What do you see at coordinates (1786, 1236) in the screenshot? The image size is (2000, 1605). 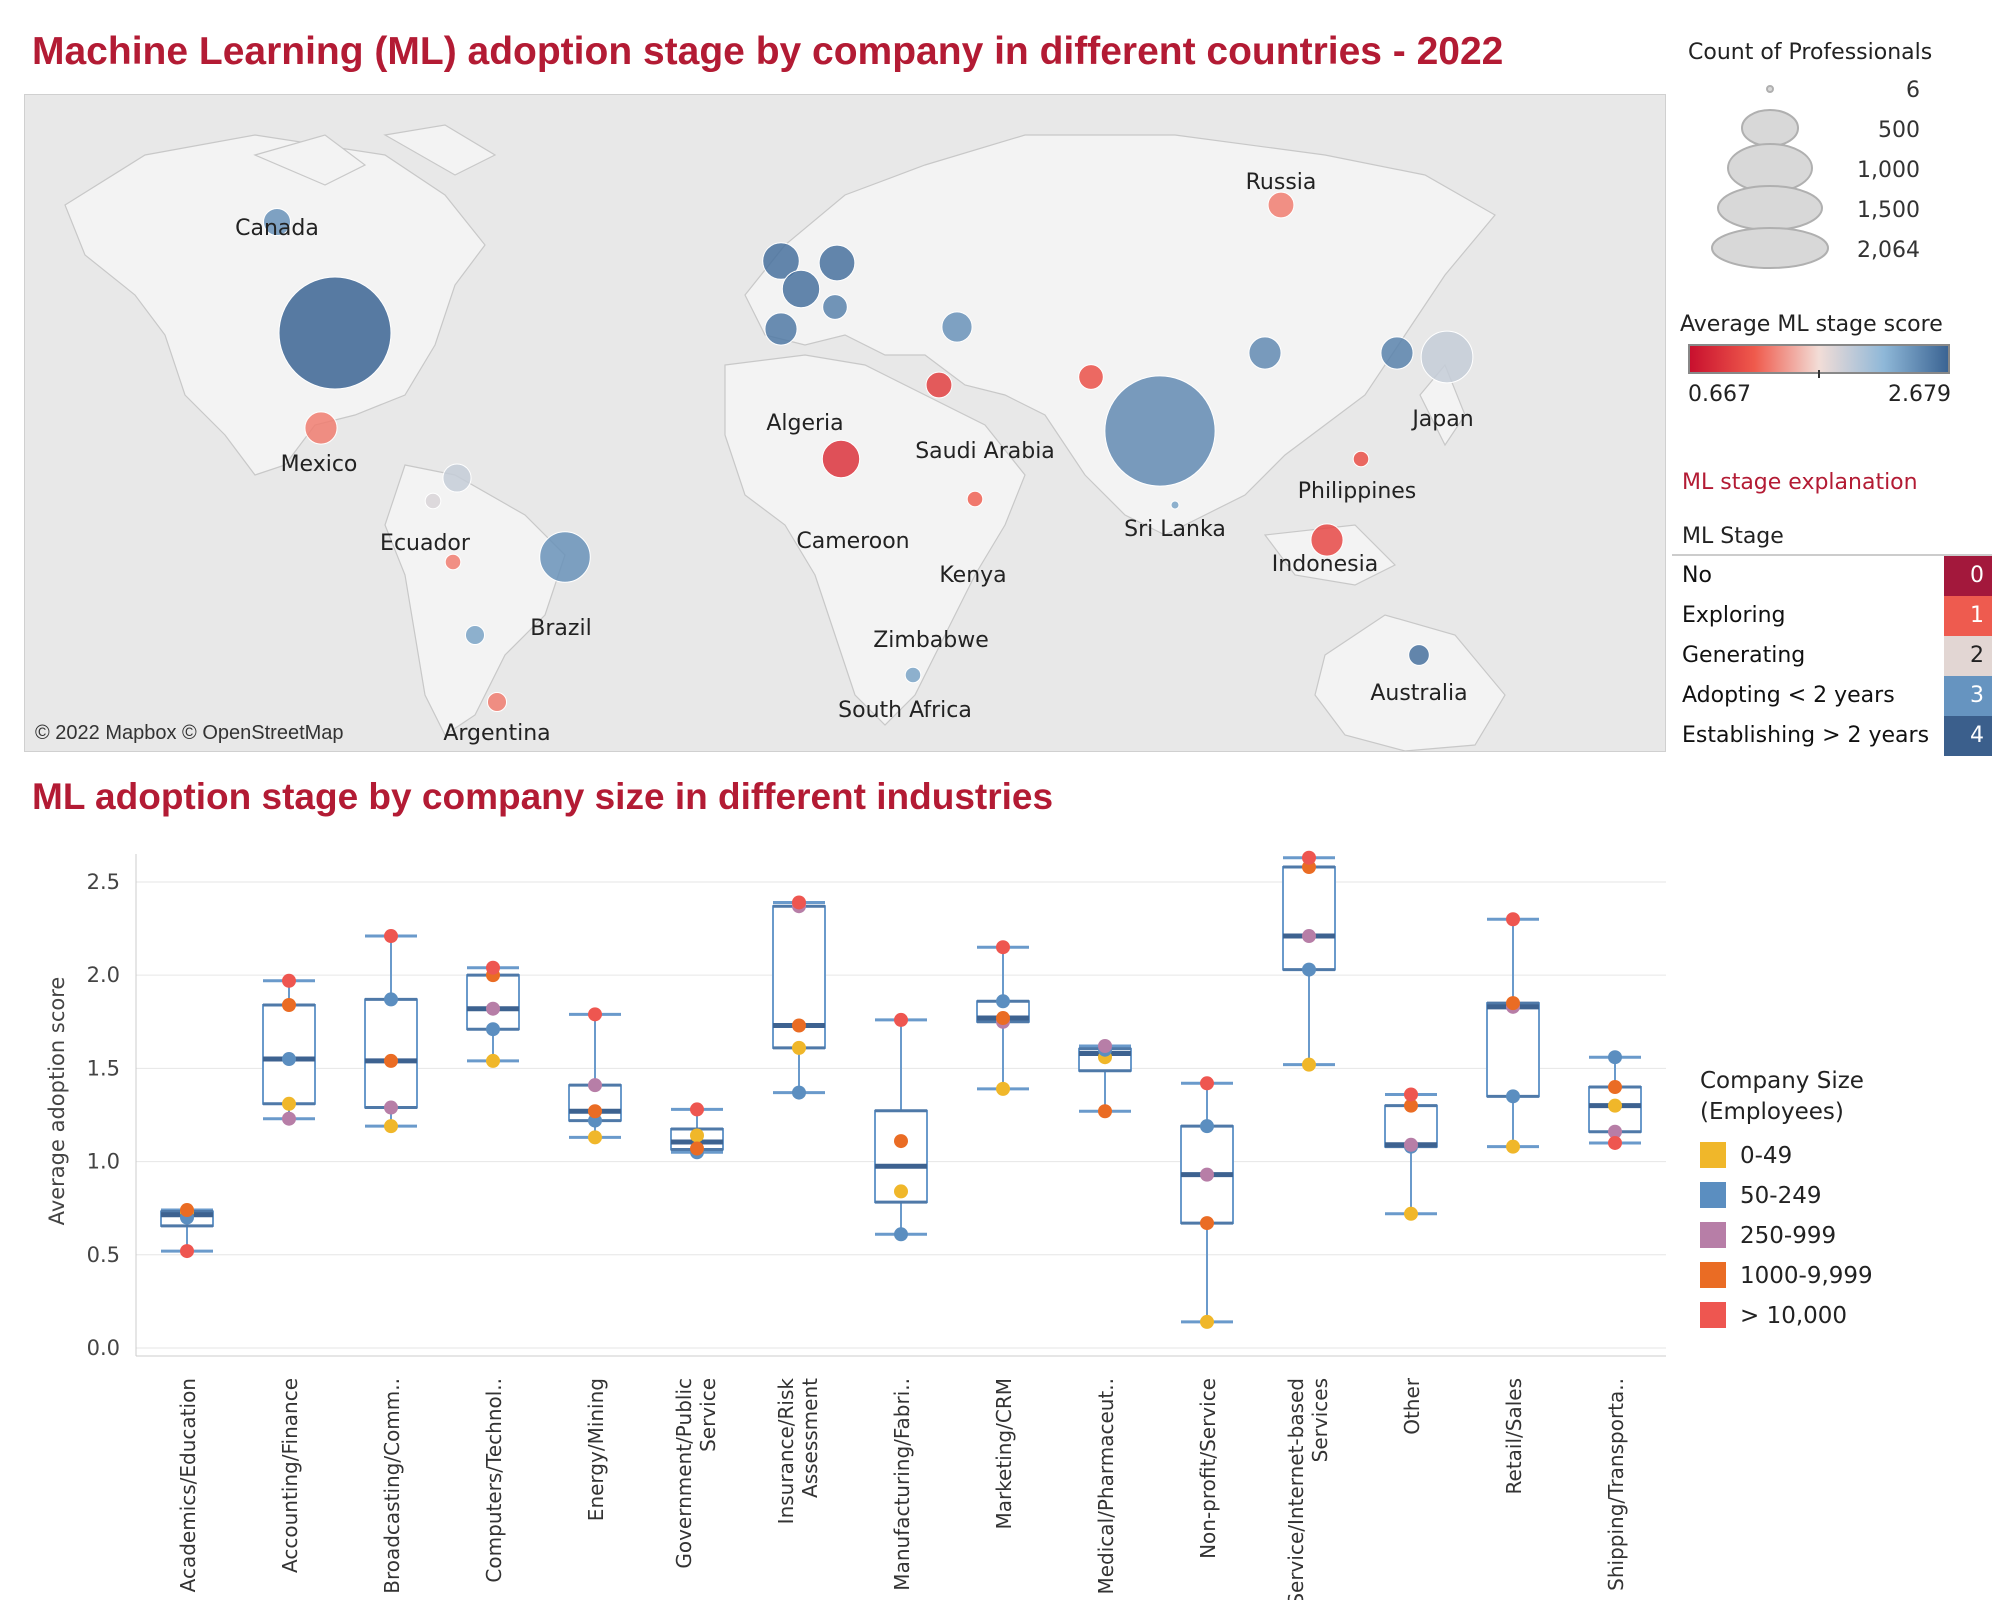 I see `size-legend-item: 250-999` at bounding box center [1786, 1236].